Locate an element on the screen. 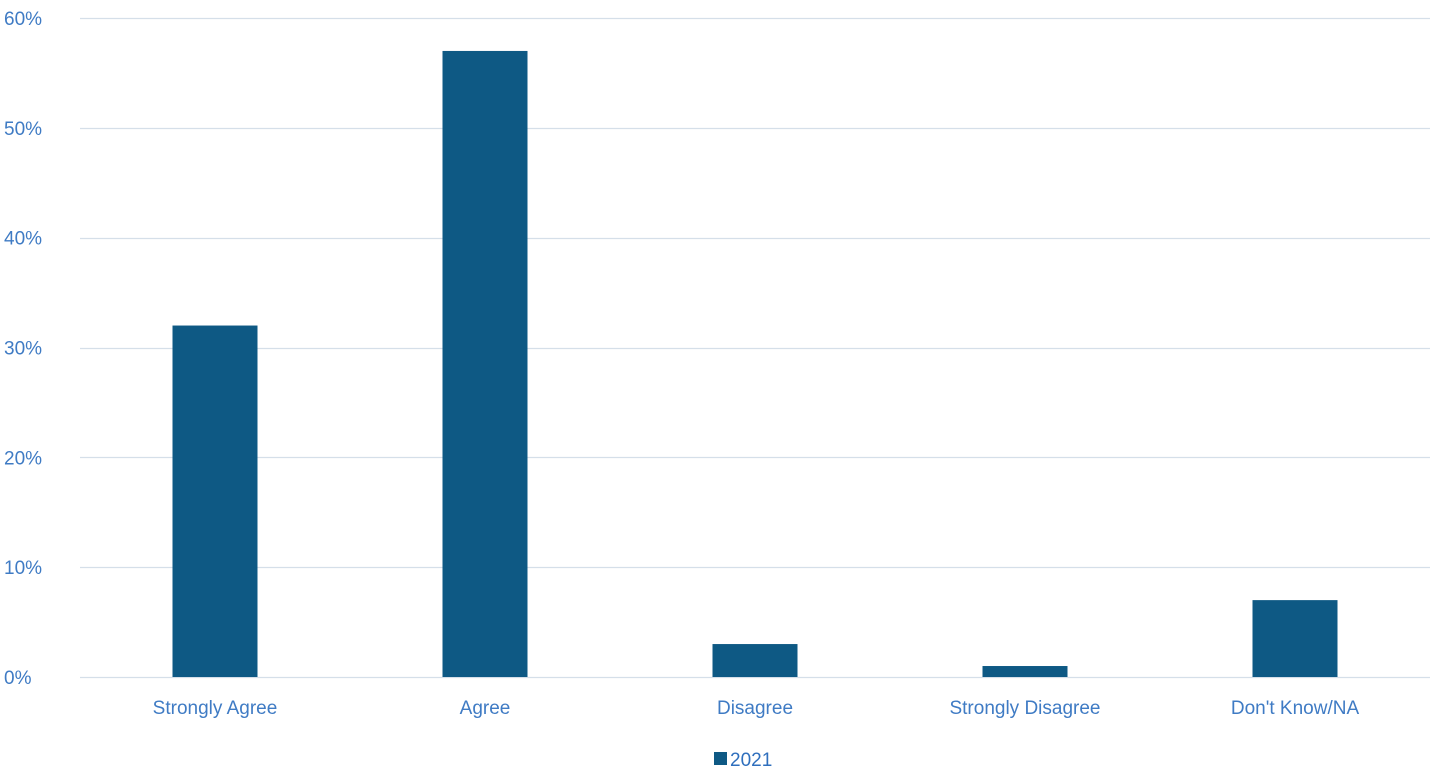  y-tick-label: 60% is located at coordinates (23, 19).